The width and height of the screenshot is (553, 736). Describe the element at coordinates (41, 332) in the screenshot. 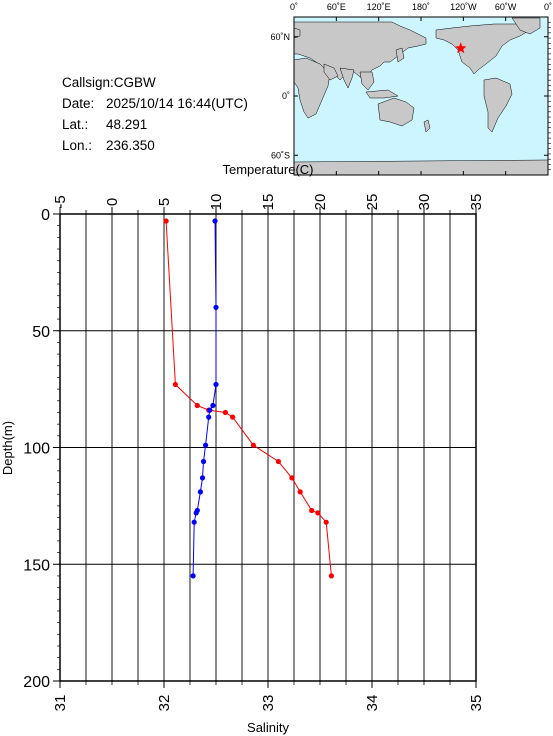

I see `depth-tick-label: 50` at that location.